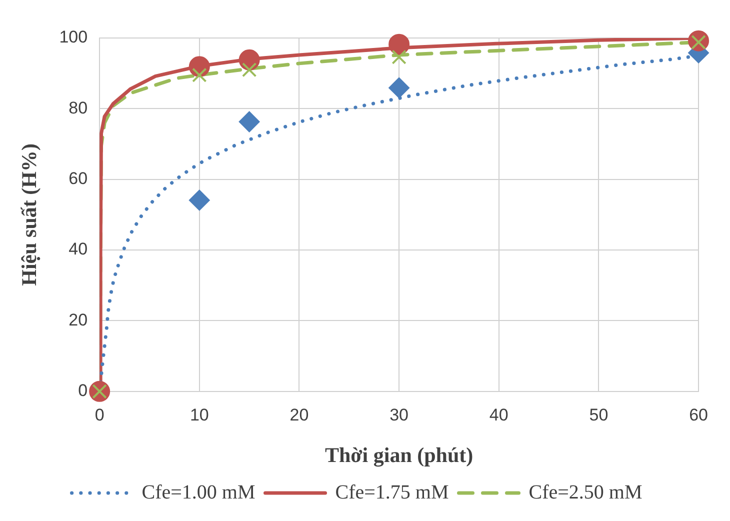  Describe the element at coordinates (585, 492) in the screenshot. I see `legend-label: Cfe=2.50 mM` at that location.